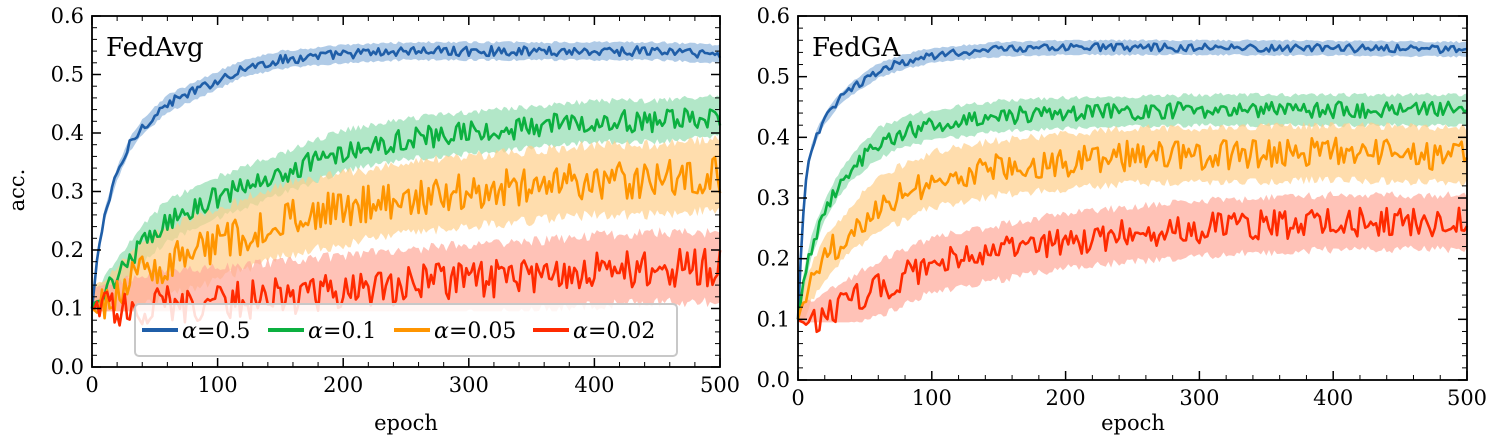 This screenshot has width=1495, height=443. I want to click on legend-item-alpha-0.5: α =0.5, so click(196, 331).